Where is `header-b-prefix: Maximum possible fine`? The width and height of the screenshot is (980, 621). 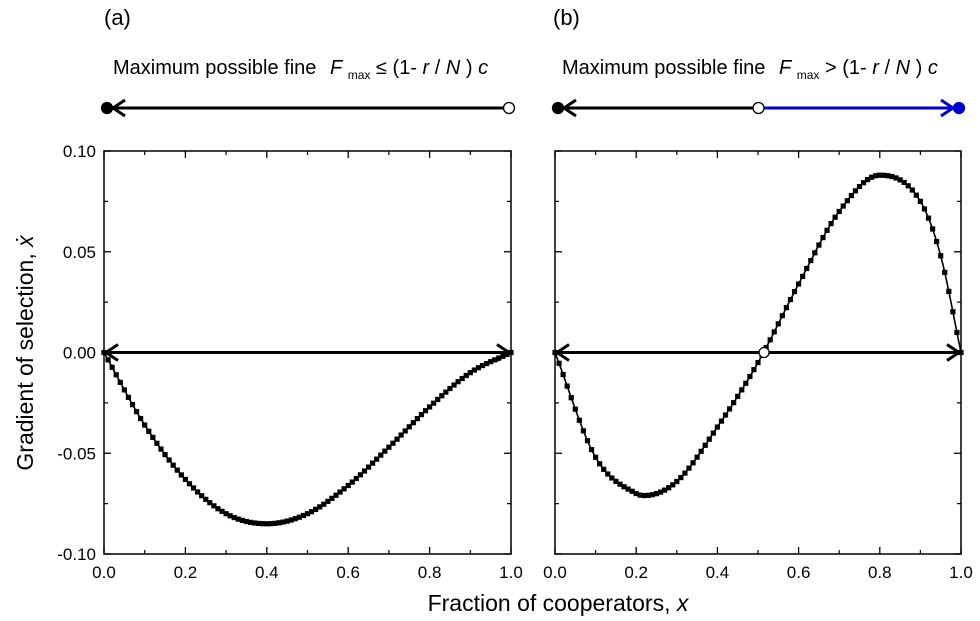 header-b-prefix: Maximum possible fine is located at coordinates (663, 68).